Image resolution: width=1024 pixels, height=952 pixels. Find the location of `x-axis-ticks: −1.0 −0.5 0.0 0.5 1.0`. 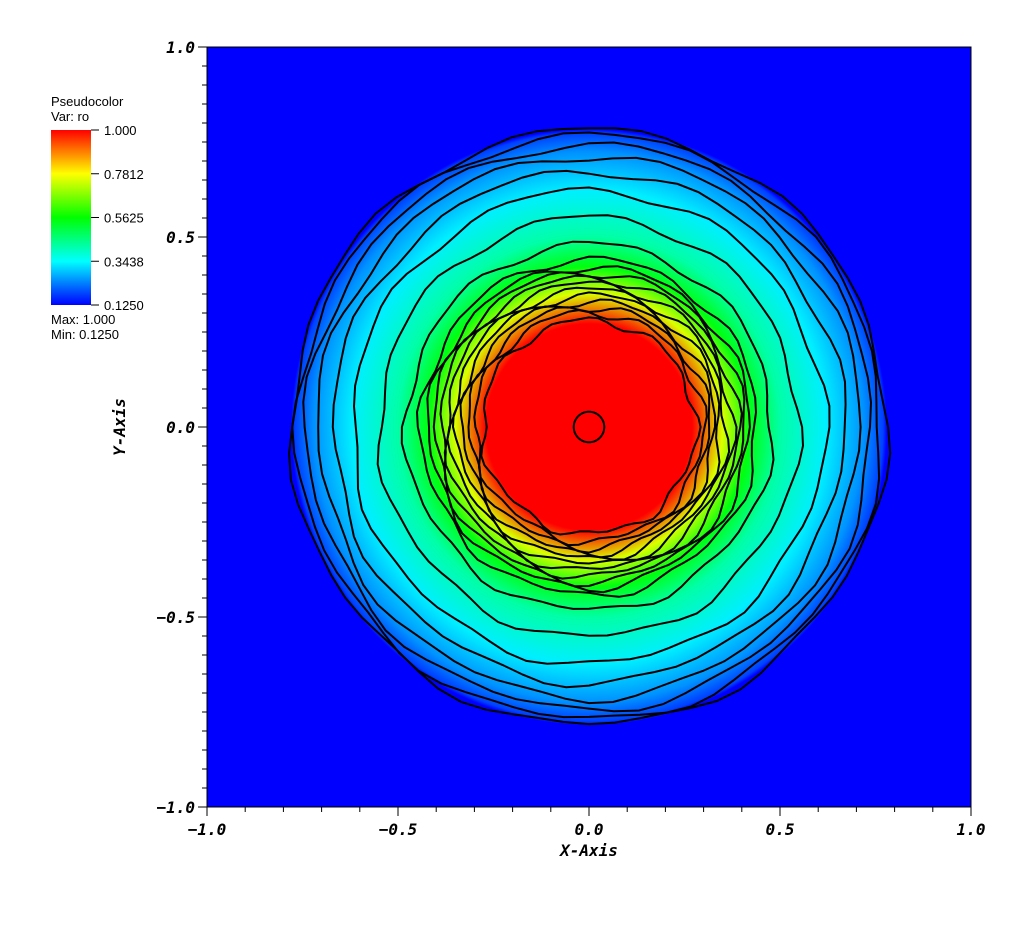

x-axis-ticks: −1.0 −0.5 0.0 0.5 1.0 is located at coordinates (587, 823).